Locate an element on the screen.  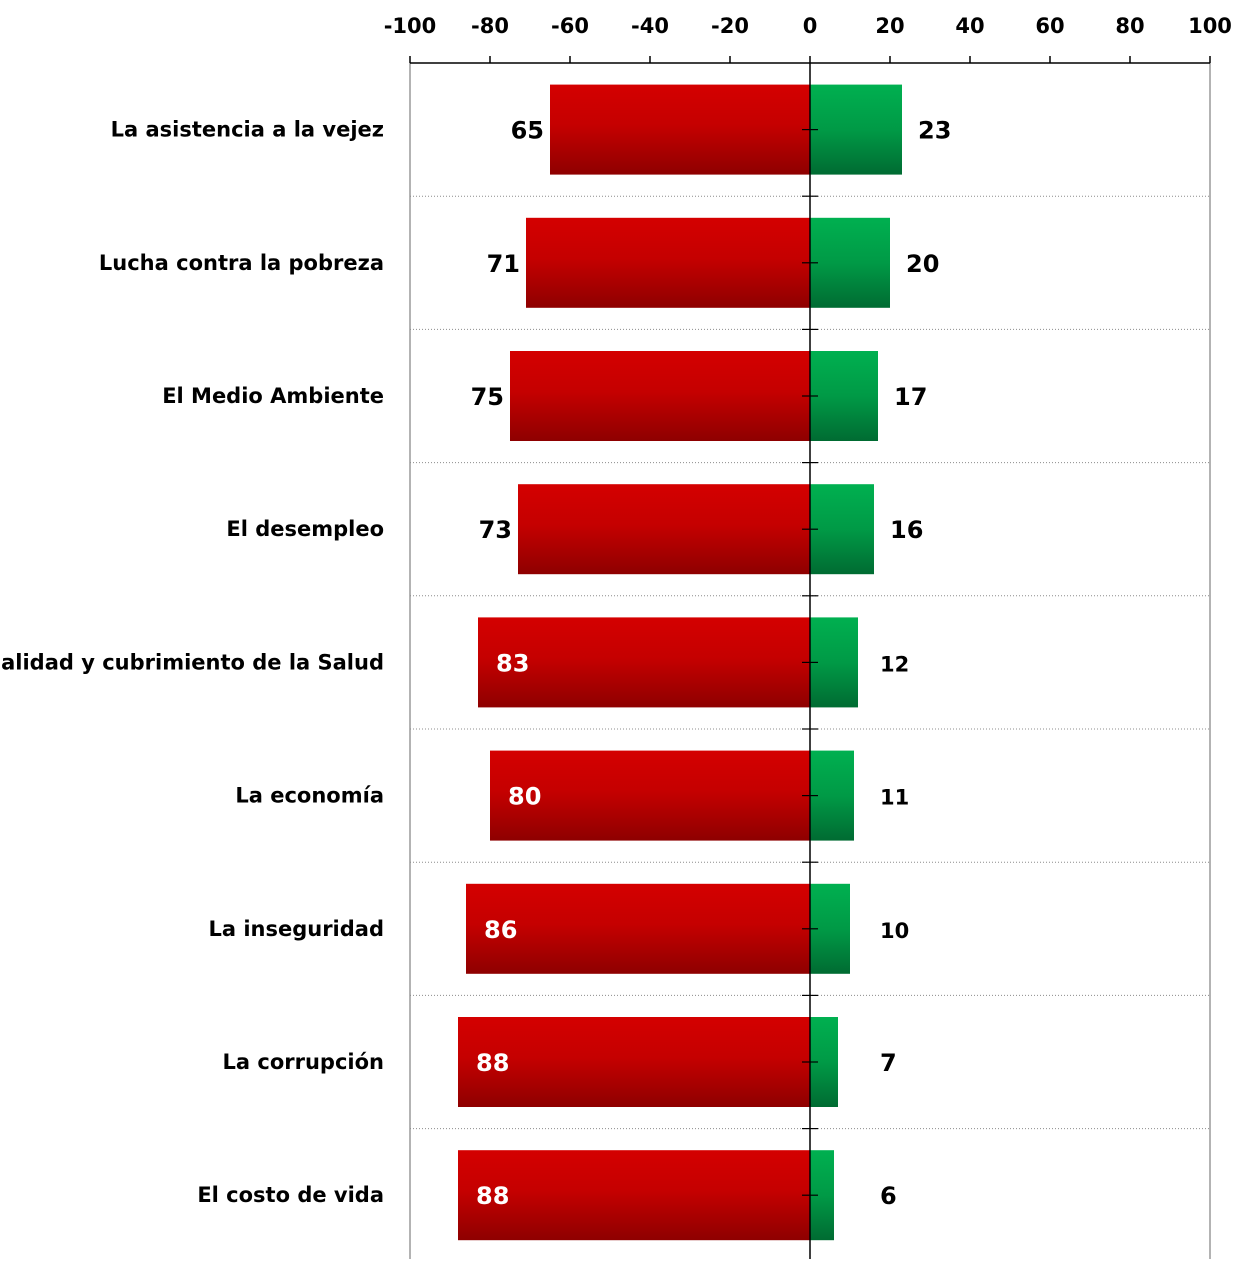
x-tick-label: 20 is located at coordinates (889, 26).